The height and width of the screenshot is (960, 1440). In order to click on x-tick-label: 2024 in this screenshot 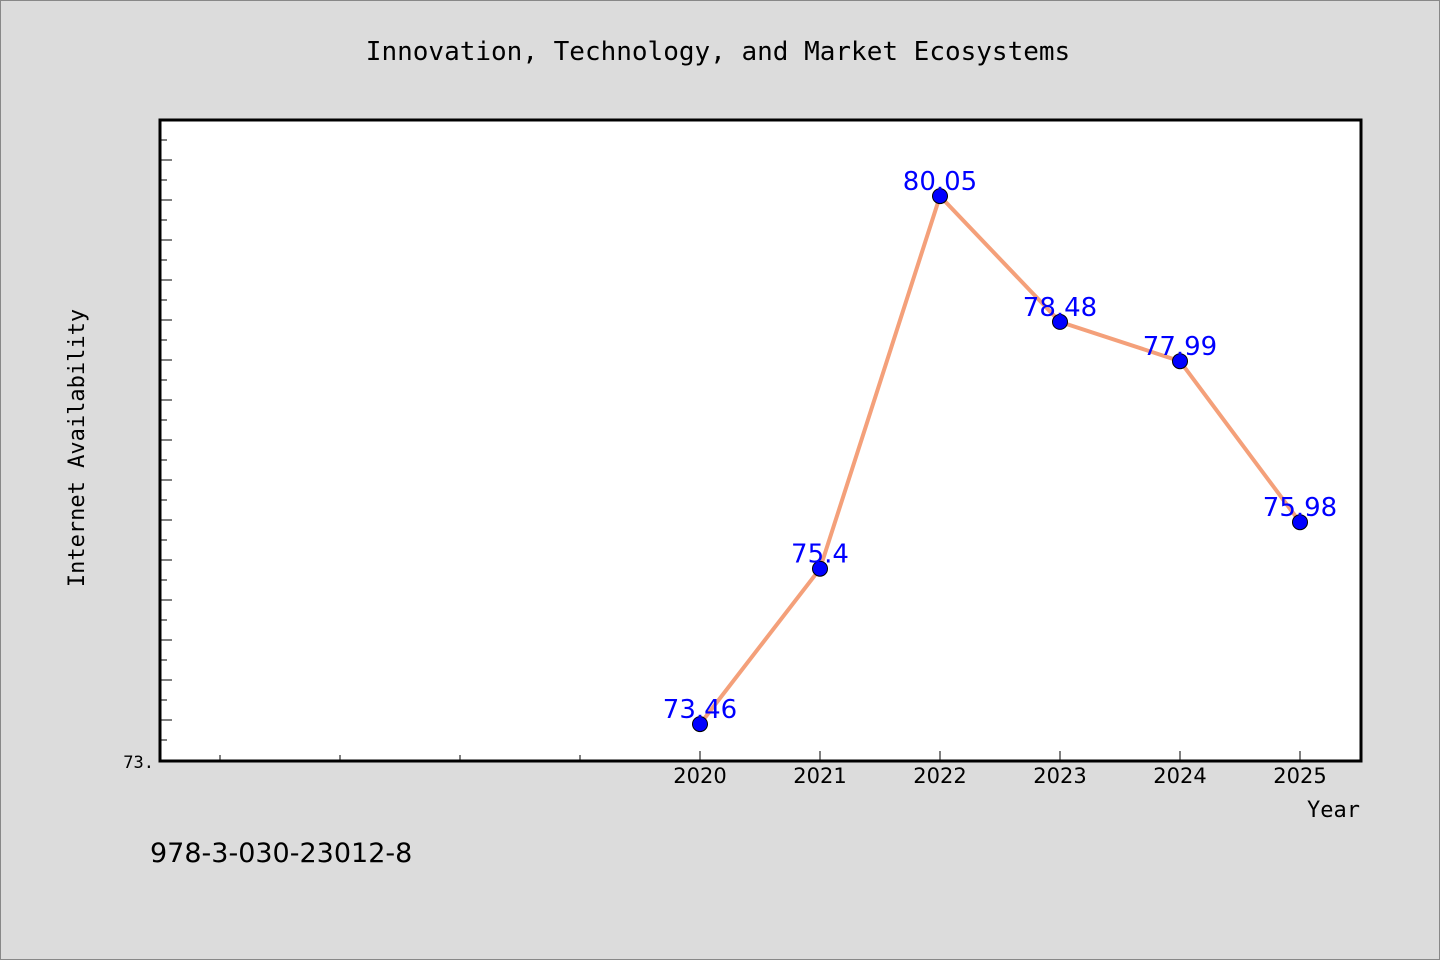, I will do `click(1179, 776)`.